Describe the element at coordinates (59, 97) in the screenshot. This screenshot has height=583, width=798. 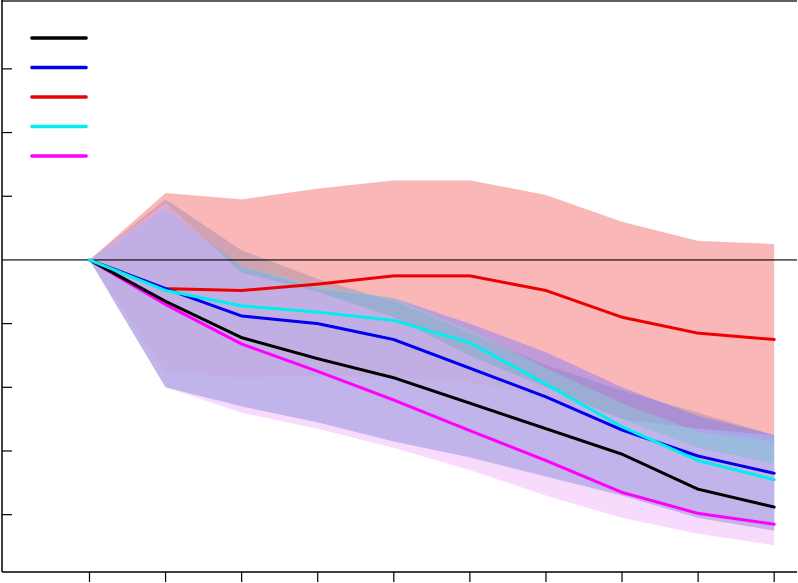
I see `legend` at that location.